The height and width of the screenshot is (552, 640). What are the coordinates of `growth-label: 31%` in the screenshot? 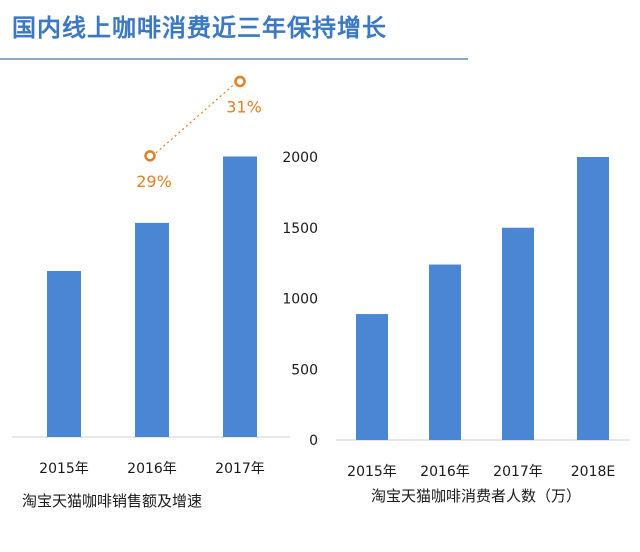 It's located at (244, 106).